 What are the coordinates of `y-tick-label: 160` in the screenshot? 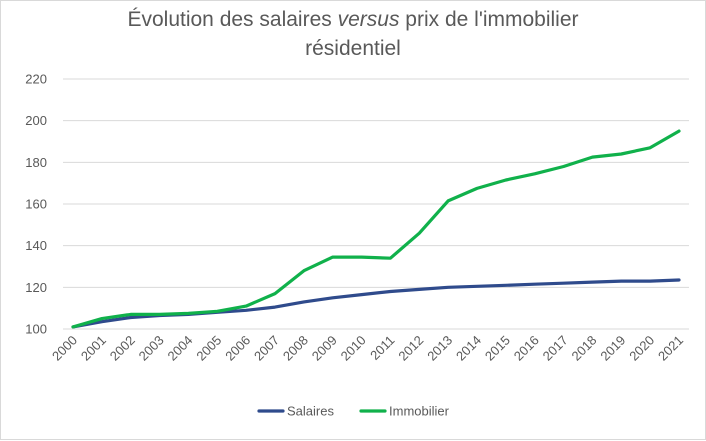 It's located at (36, 204).